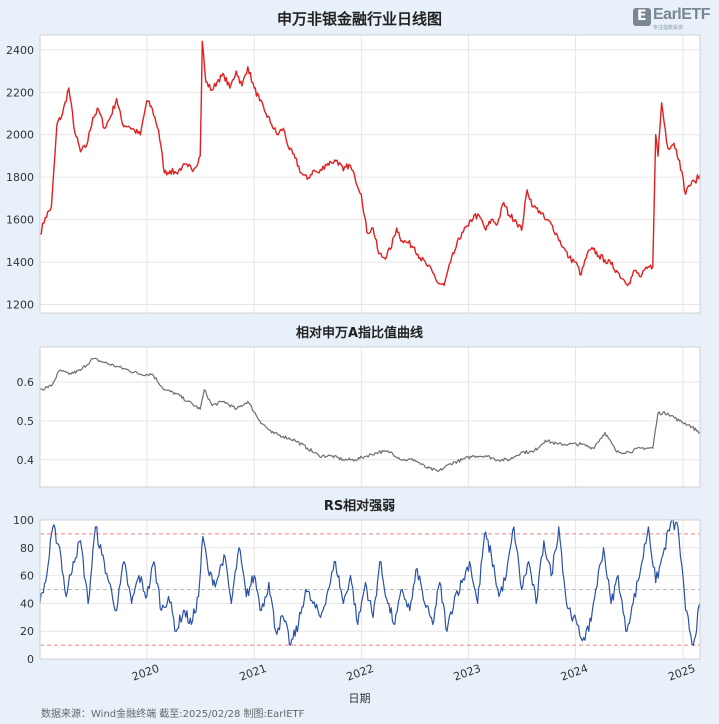 The width and height of the screenshot is (719, 724). I want to click on x-tick-label-2020: 2020, so click(145, 673).